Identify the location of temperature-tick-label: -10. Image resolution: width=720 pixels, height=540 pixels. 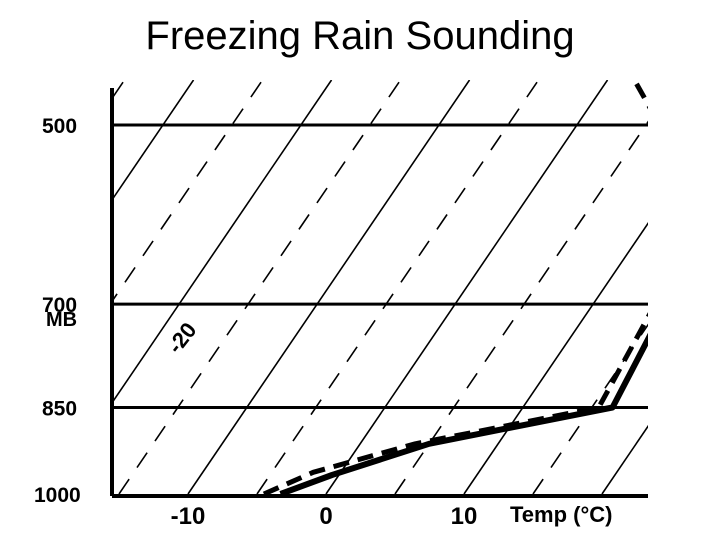
(188, 516).